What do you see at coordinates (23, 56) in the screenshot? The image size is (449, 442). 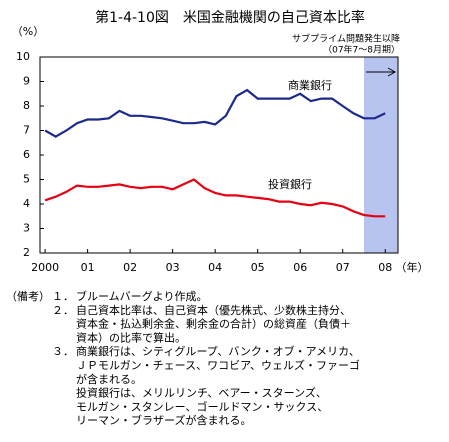 I see `y-tick-label: 10` at bounding box center [23, 56].